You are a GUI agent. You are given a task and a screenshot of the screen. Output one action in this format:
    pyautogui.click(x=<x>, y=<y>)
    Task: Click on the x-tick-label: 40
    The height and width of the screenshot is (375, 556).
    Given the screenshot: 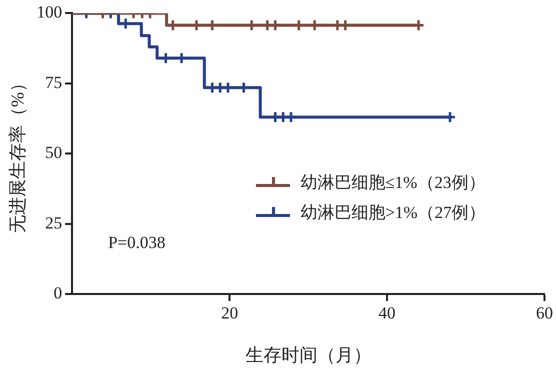 What is the action you would take?
    pyautogui.click(x=387, y=313)
    